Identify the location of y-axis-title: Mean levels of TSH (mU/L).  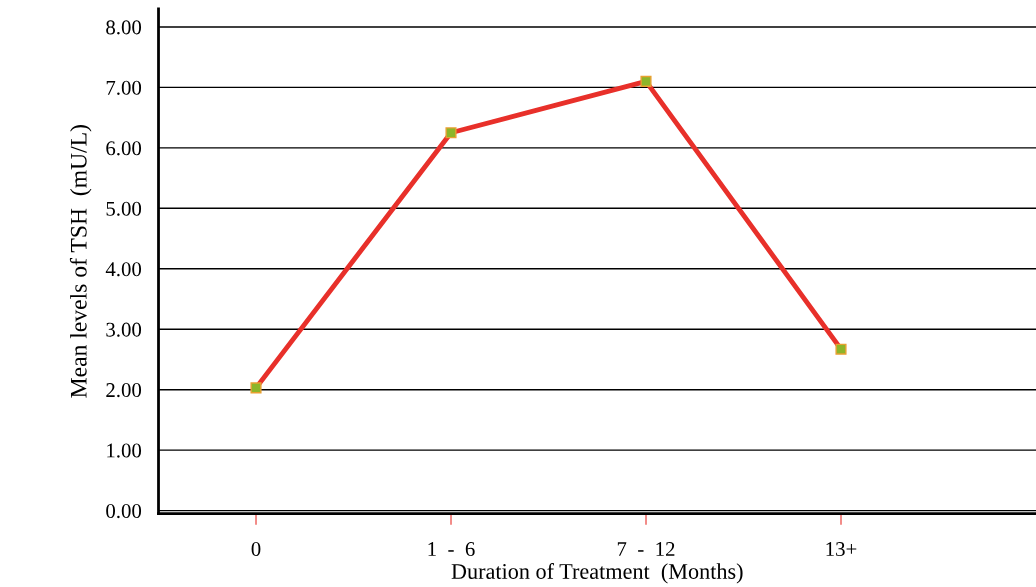
(80, 261).